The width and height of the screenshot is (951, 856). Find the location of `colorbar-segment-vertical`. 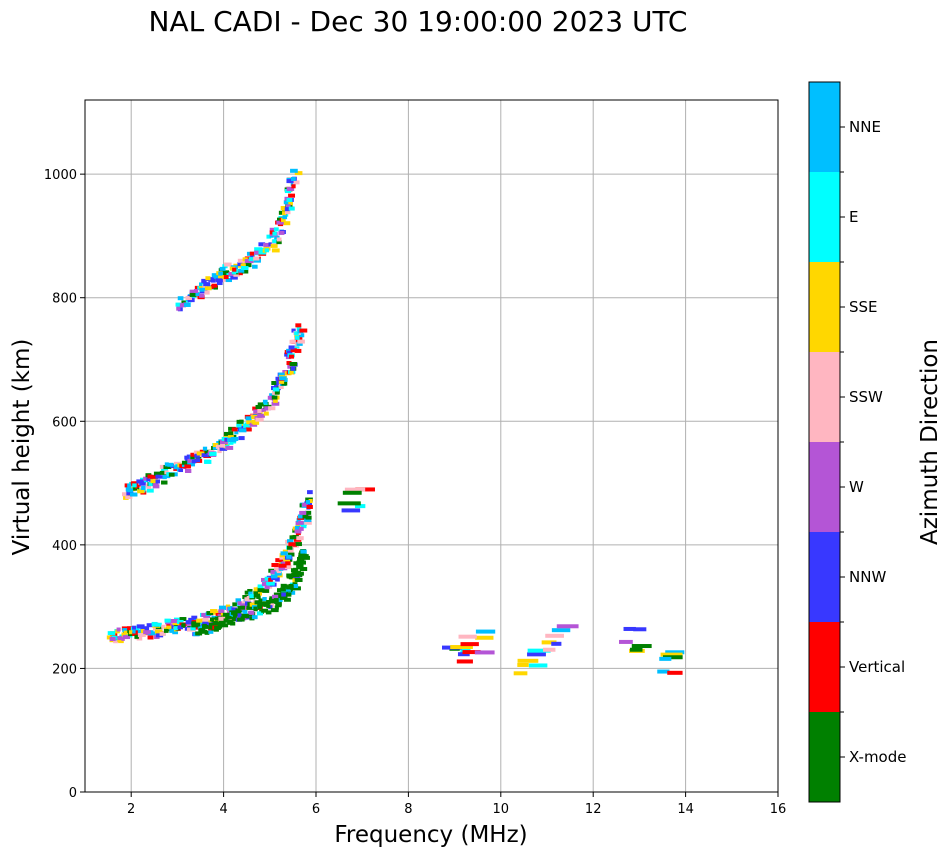

colorbar-segment-vertical is located at coordinates (824, 667).